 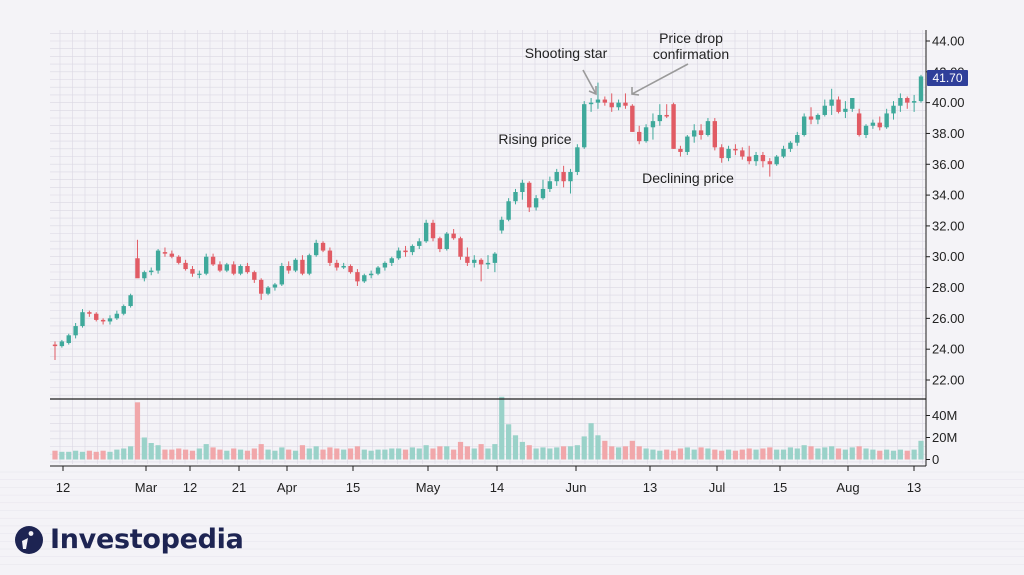 What do you see at coordinates (948, 380) in the screenshot?
I see `price-tick-label: 22.00` at bounding box center [948, 380].